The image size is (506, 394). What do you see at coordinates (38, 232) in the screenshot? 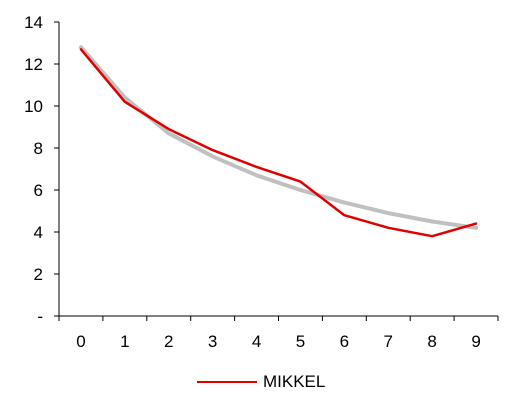
I see `y-tick-label: 4` at bounding box center [38, 232].